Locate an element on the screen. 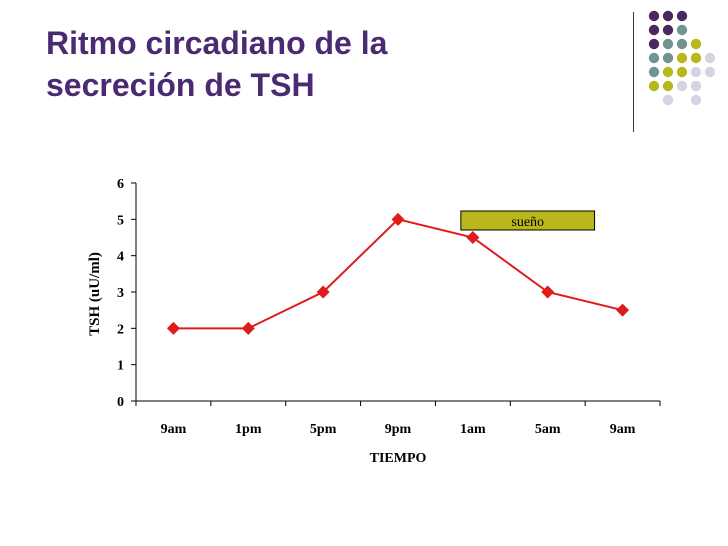 Image resolution: width=728 pixels, height=546 pixels. series-line is located at coordinates (398, 274).